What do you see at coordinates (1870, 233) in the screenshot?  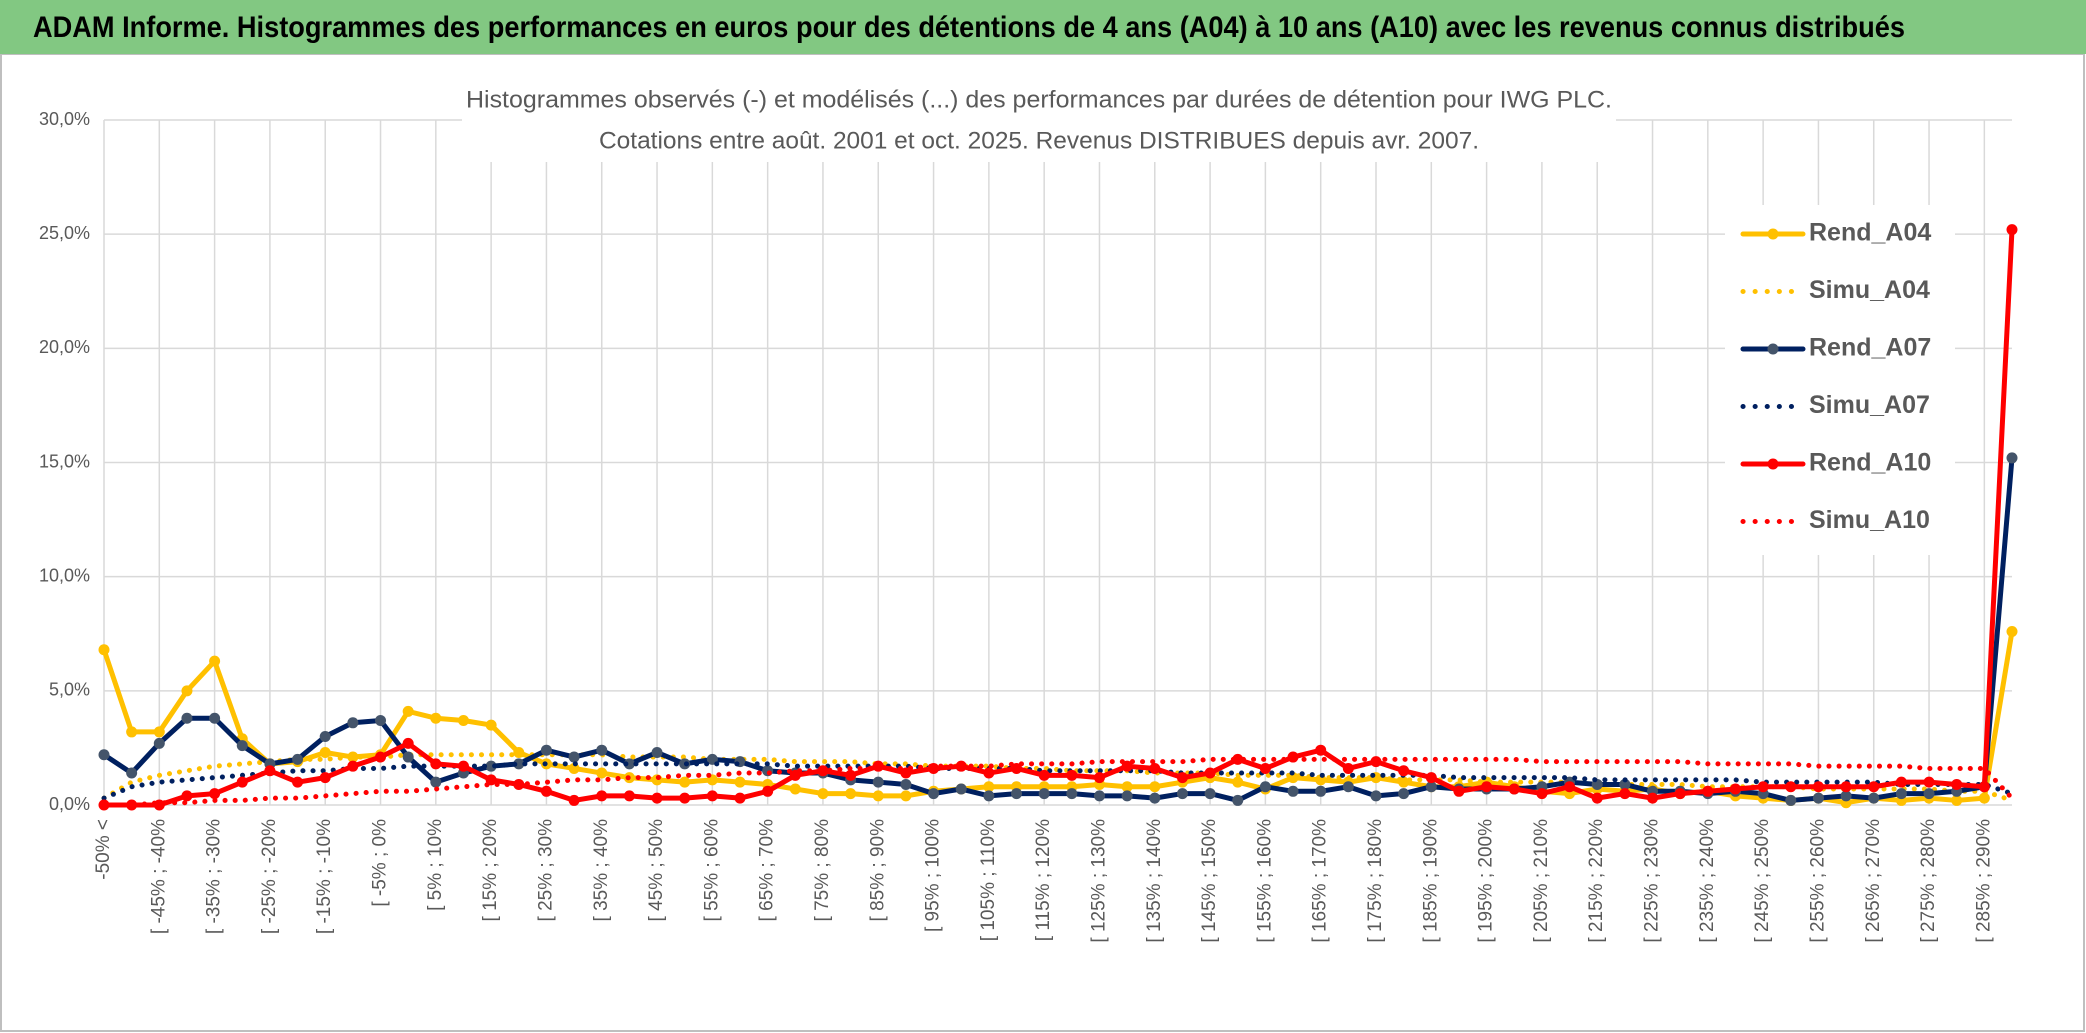 I see `legend-label: Rend_A04` at bounding box center [1870, 233].